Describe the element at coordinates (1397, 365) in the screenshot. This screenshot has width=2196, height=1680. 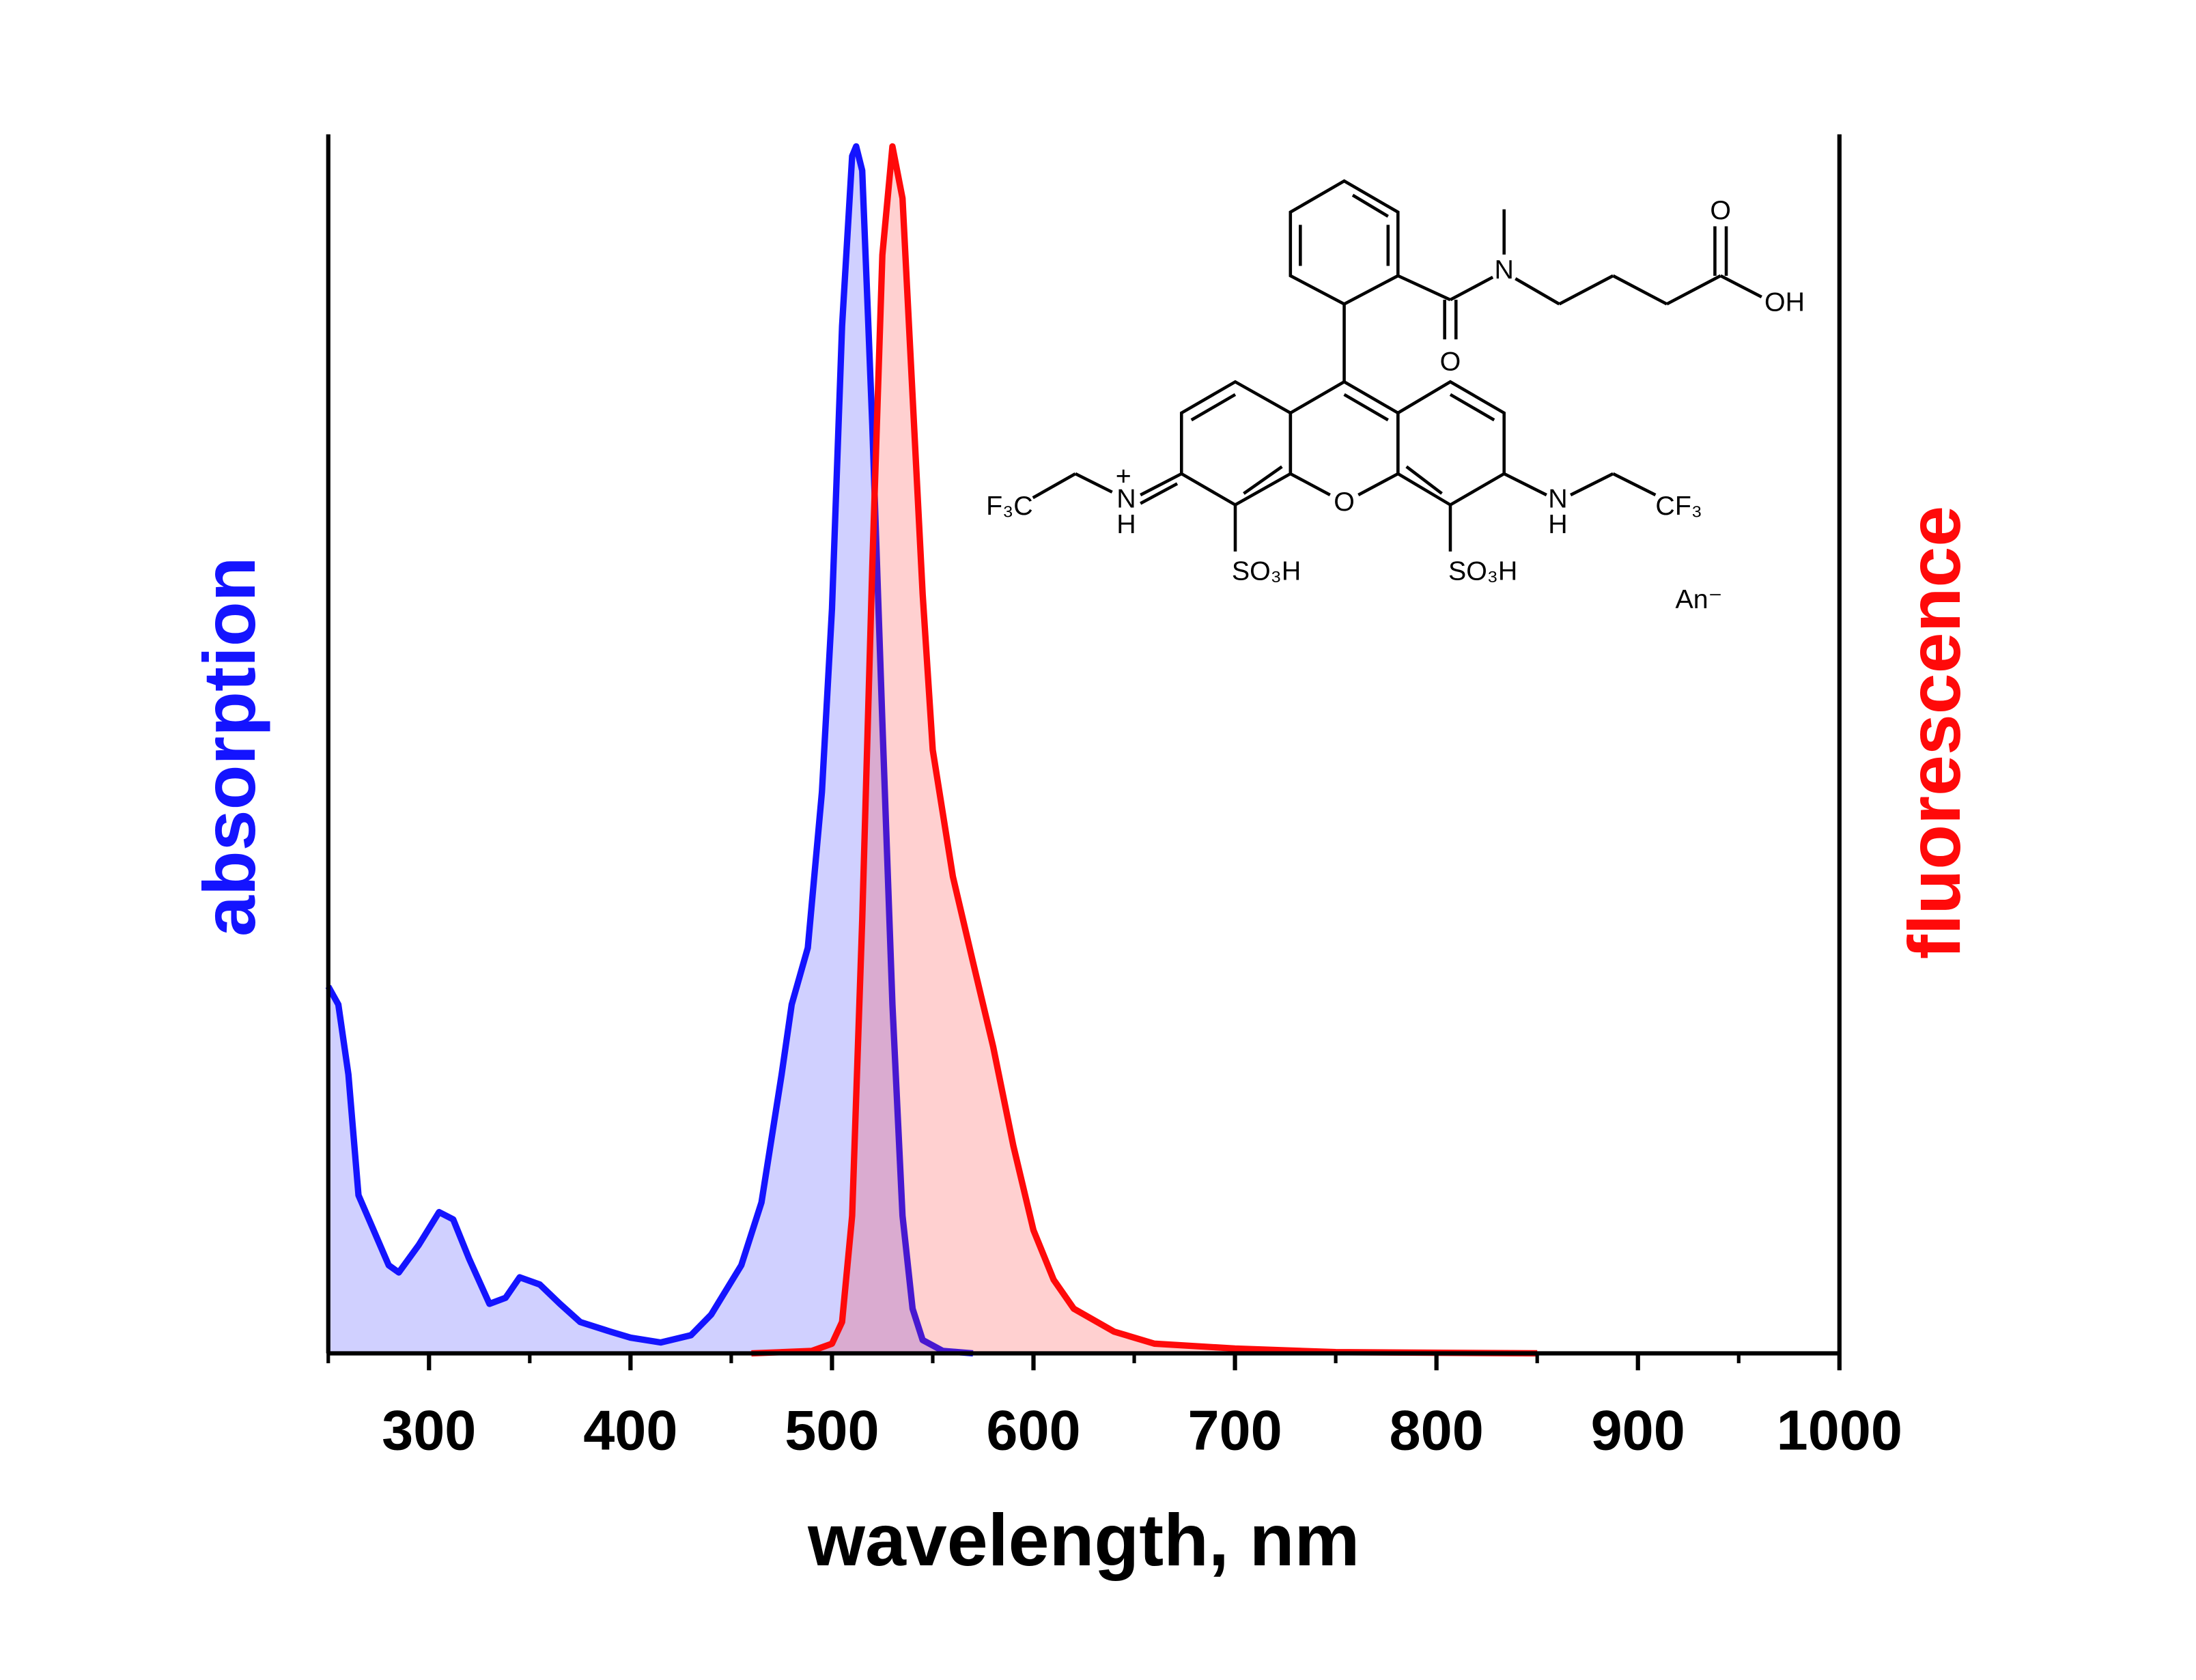
I see `bonds` at that location.